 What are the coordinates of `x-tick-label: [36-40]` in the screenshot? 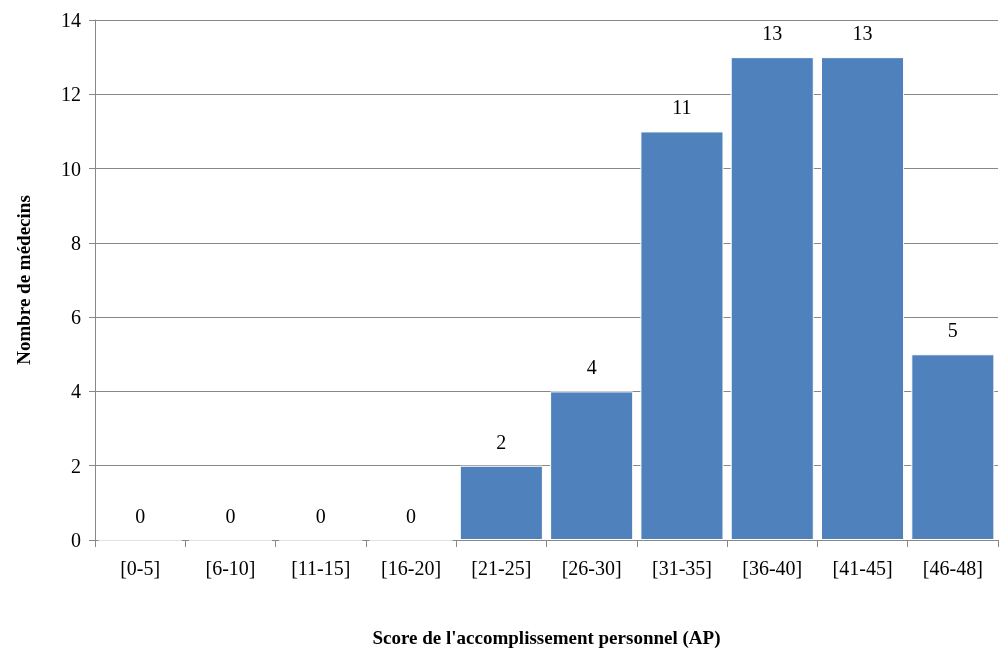 It's located at (772, 568).